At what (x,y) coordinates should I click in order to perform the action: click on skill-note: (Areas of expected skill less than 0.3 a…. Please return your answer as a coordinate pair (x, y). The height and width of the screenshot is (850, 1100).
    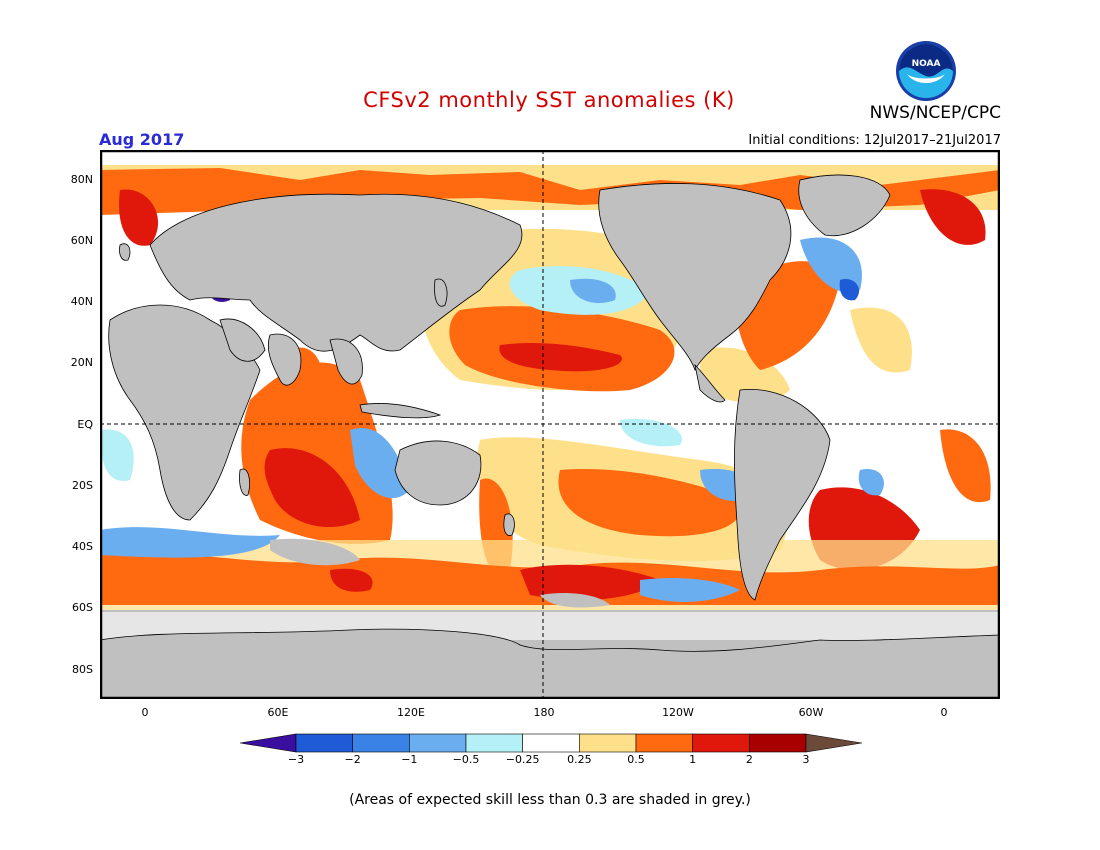
    Looking at the image, I should click on (550, 800).